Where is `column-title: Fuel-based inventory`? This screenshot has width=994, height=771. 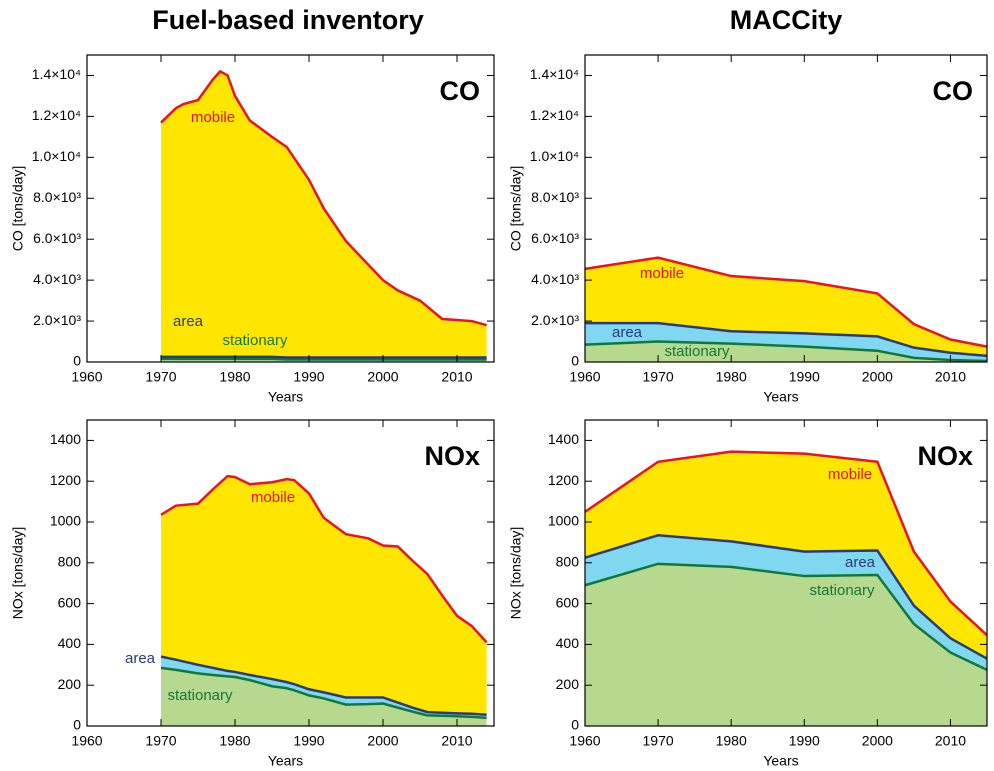 column-title: Fuel-based inventory is located at coordinates (288, 20).